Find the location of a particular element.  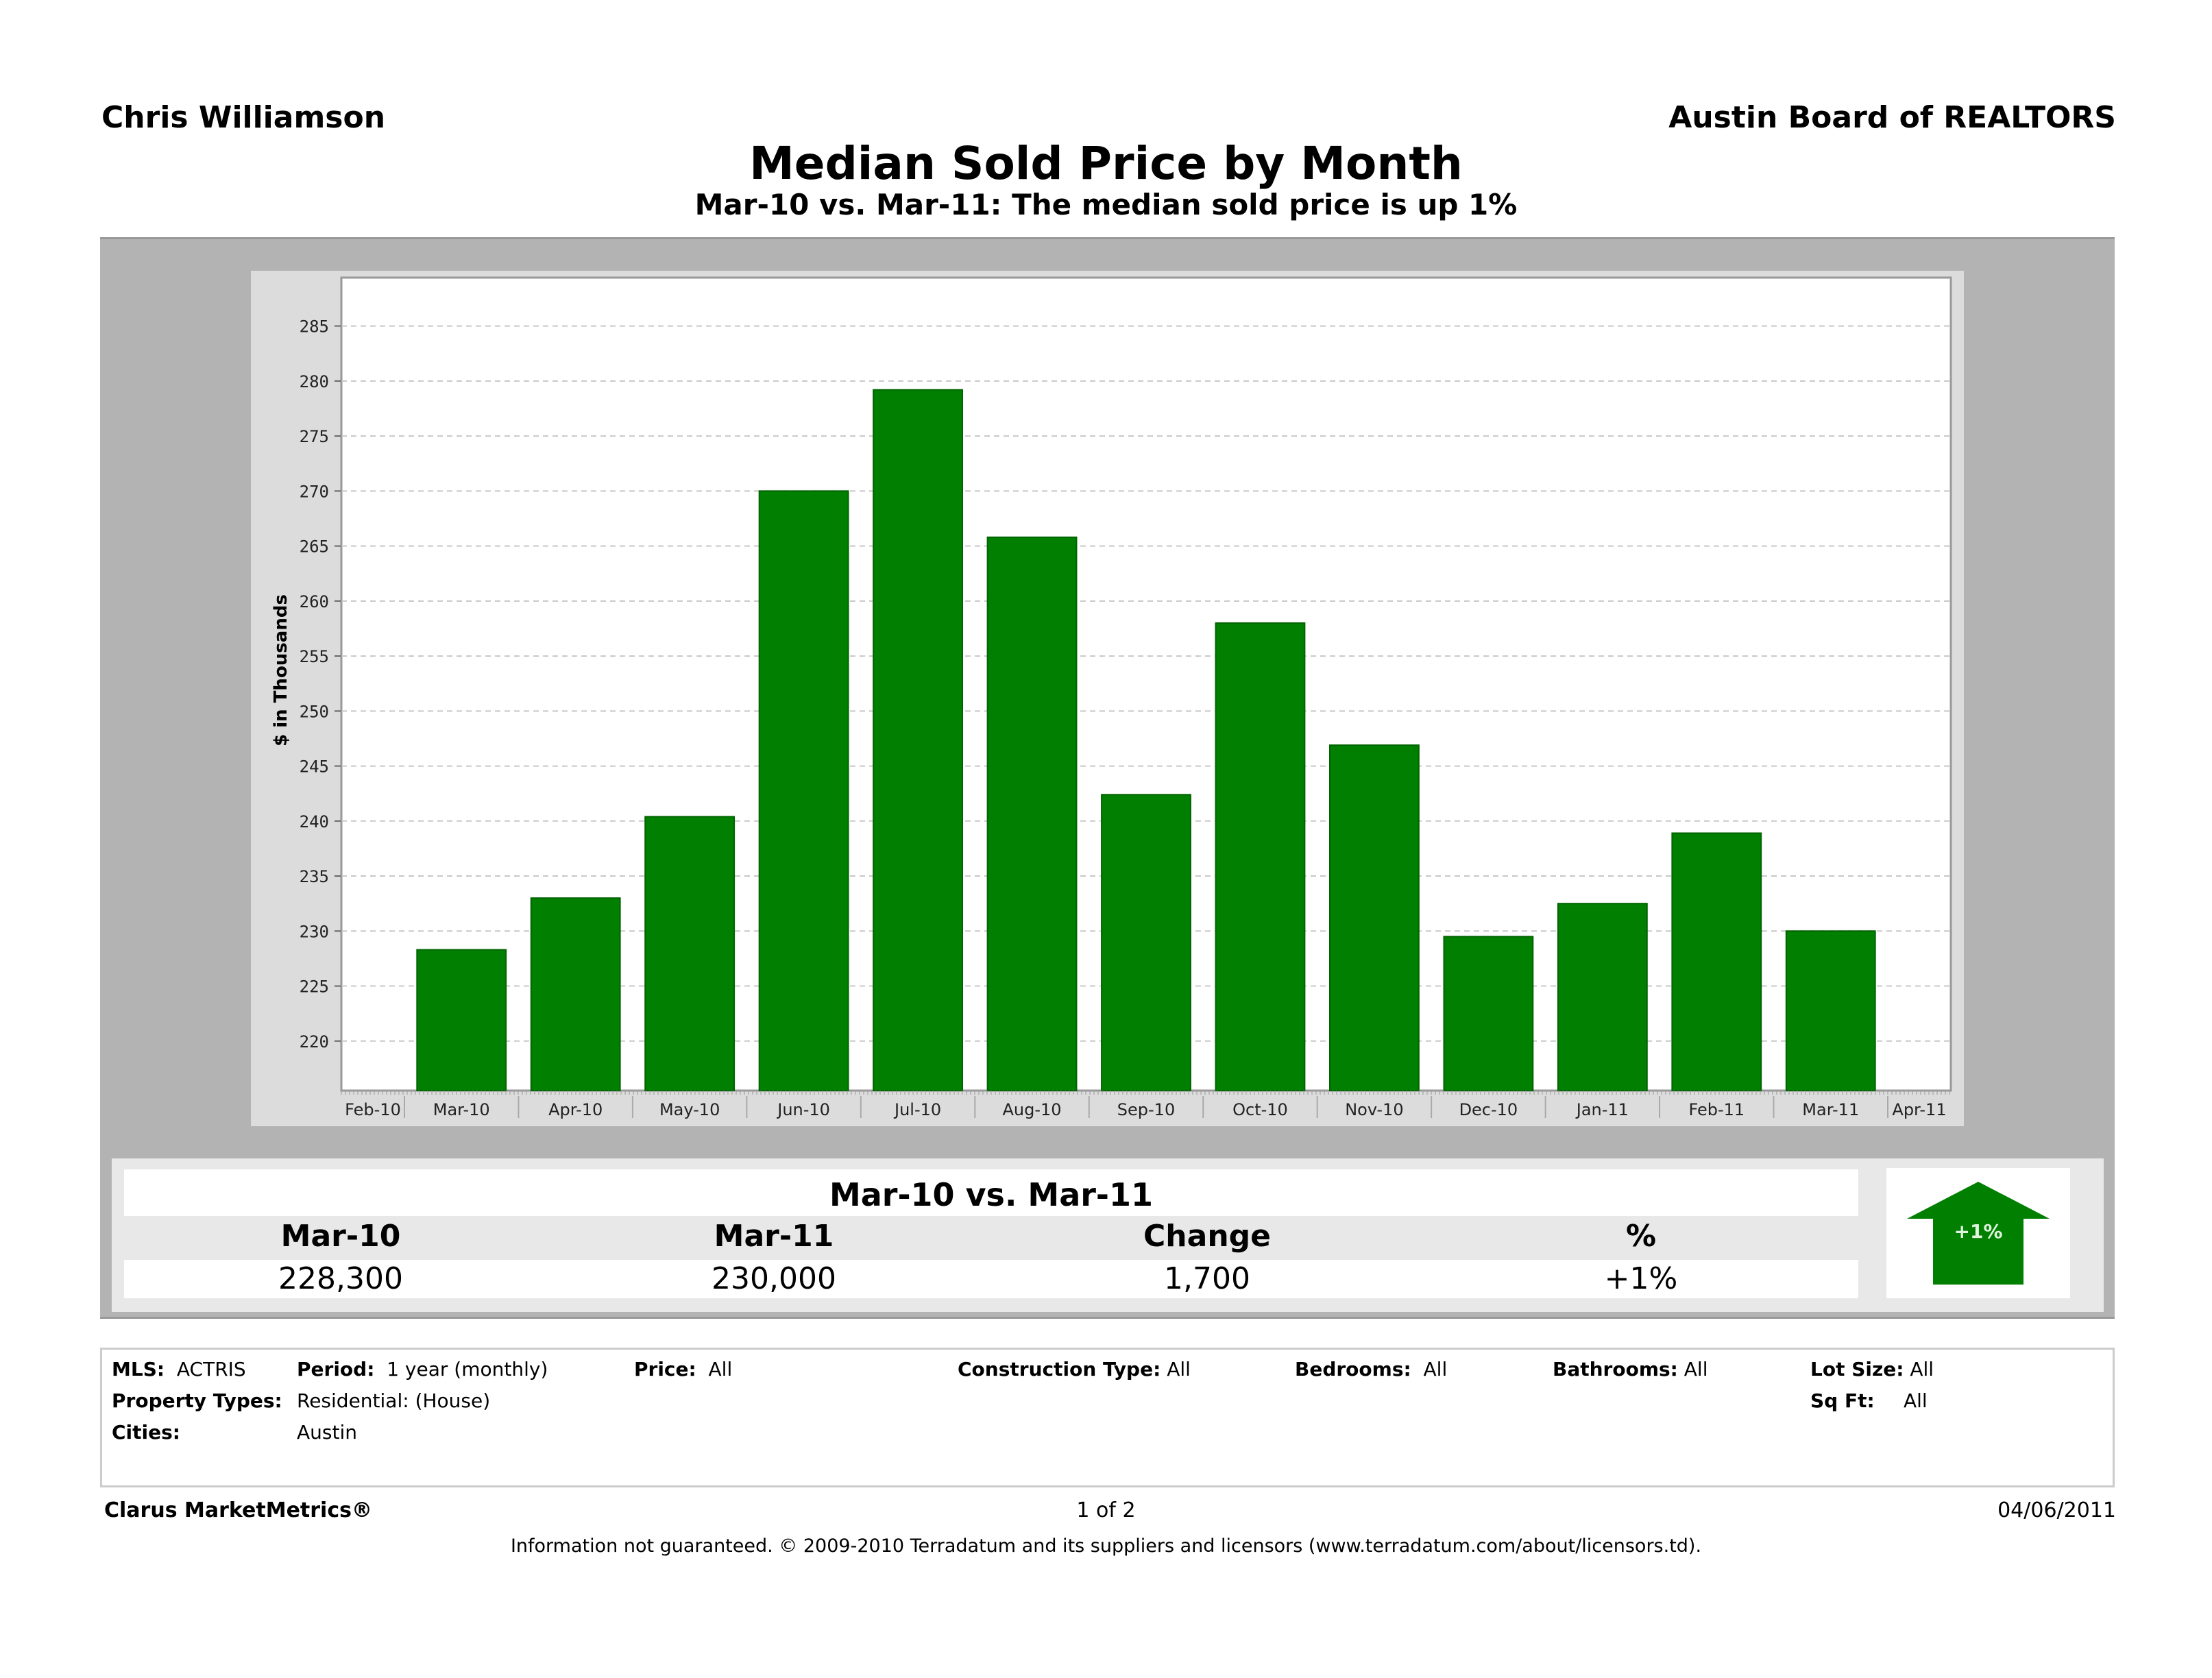

y-tick-label: 220 is located at coordinates (314, 1041).